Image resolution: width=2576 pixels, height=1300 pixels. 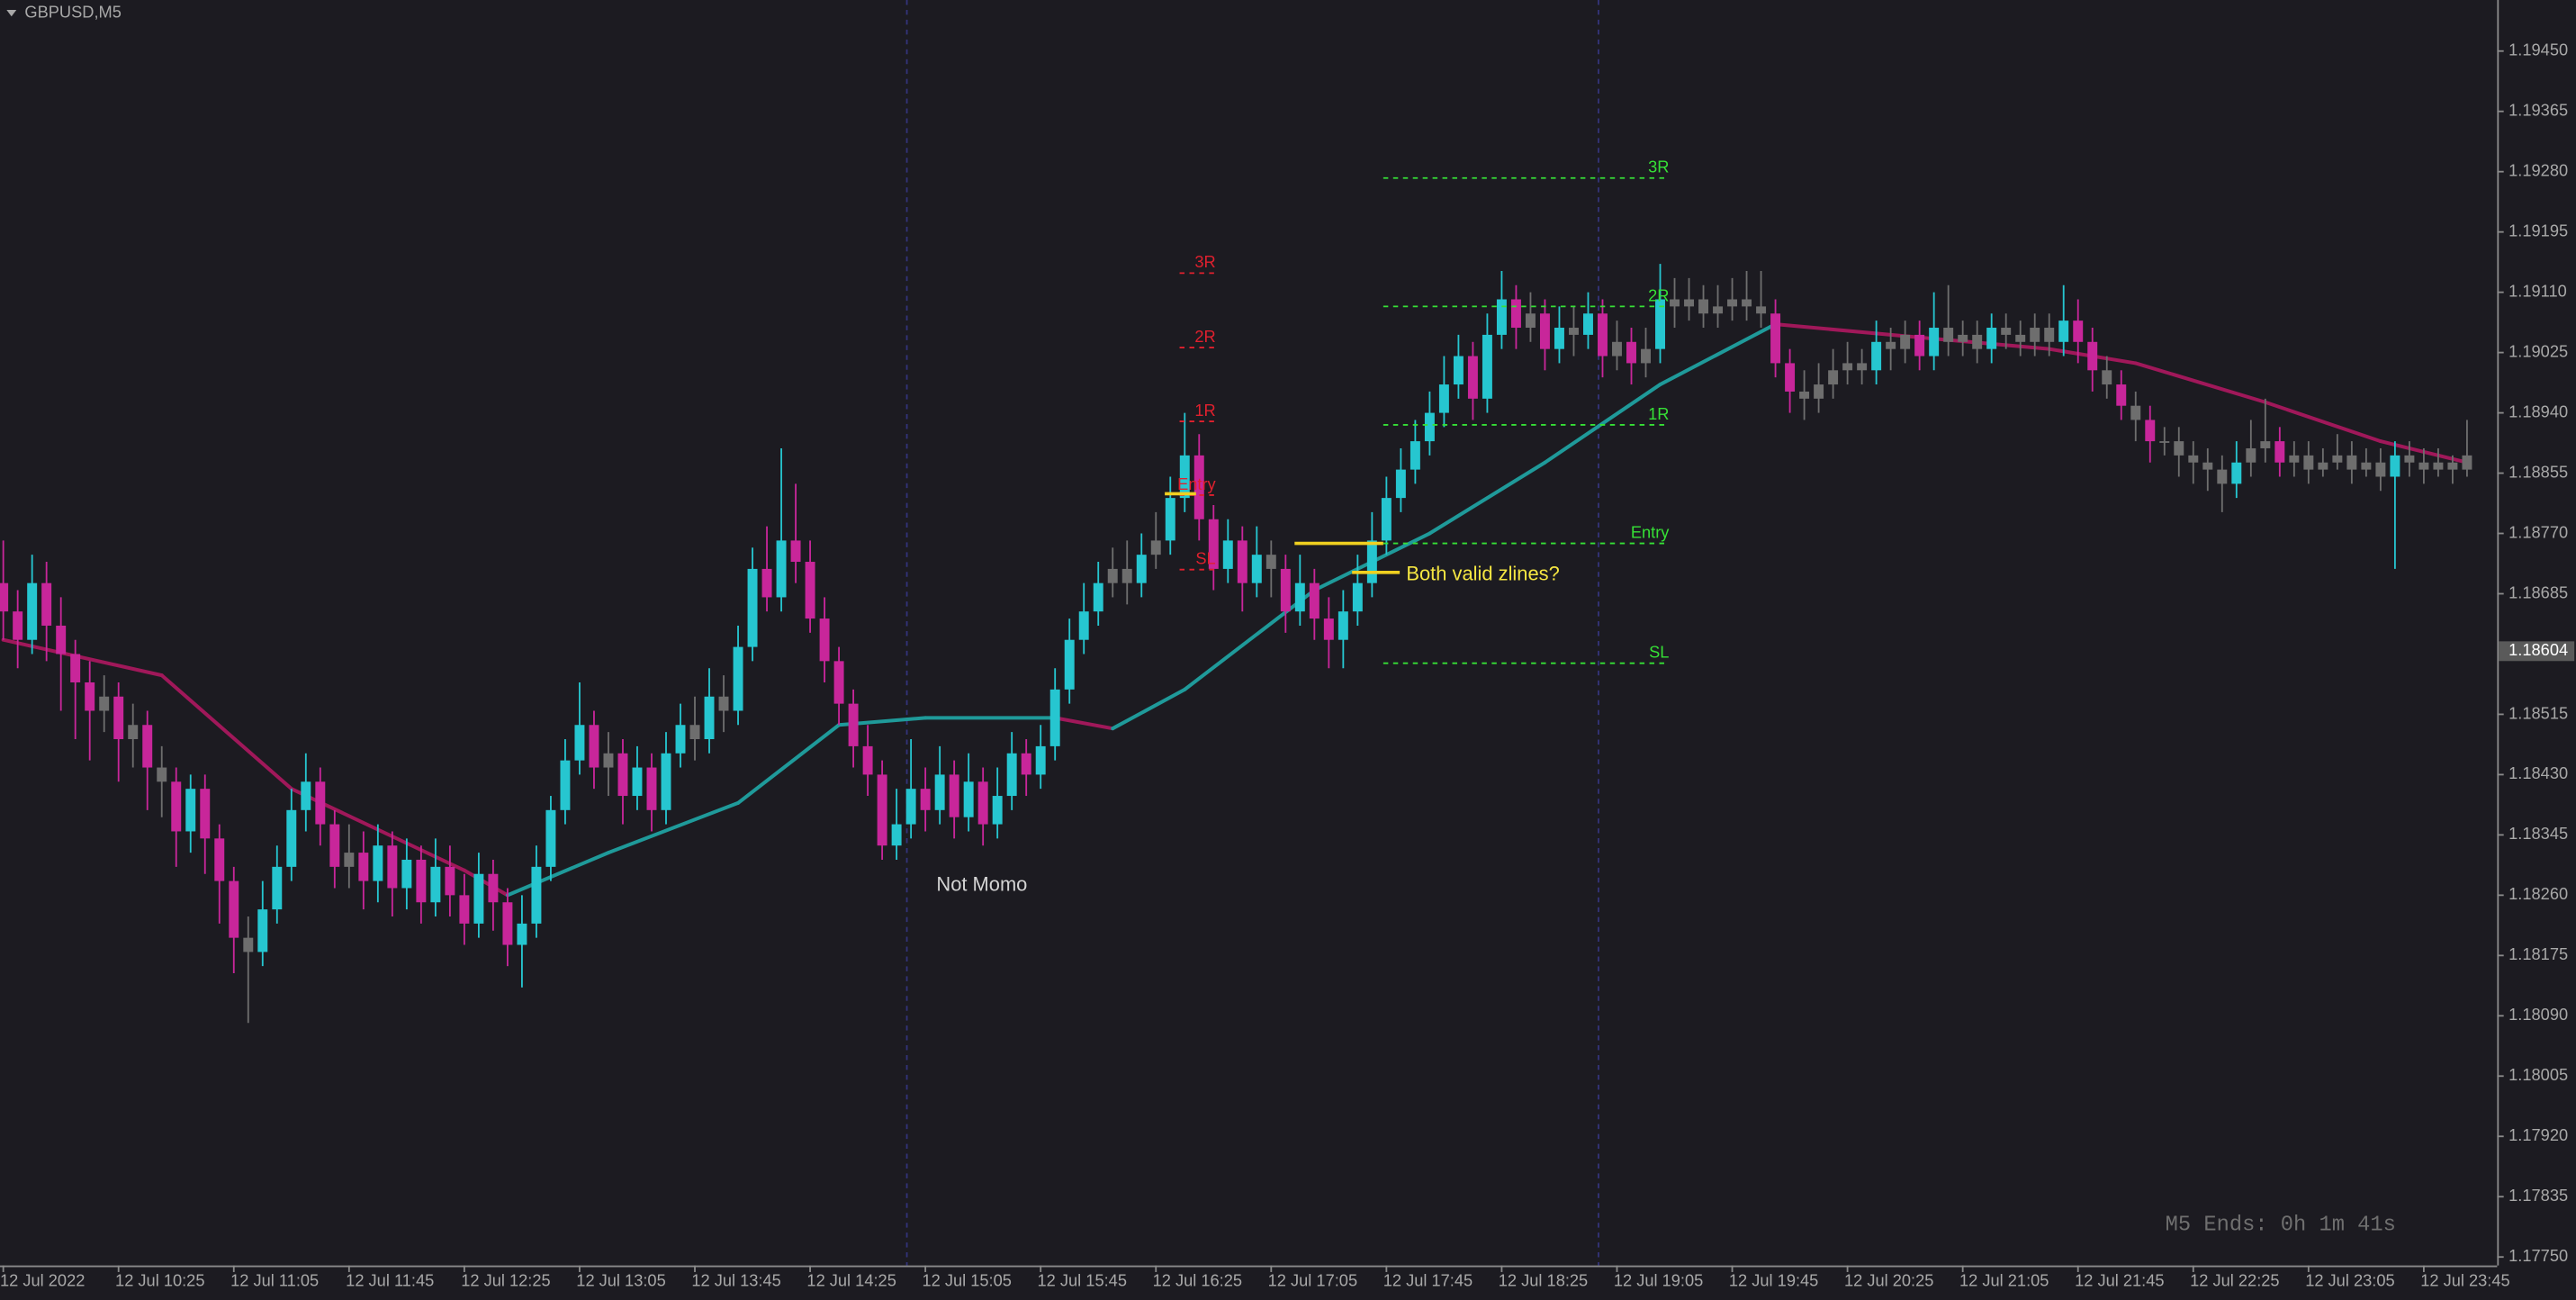 What do you see at coordinates (2538, 1195) in the screenshot?
I see `y-tick-label: 1.17835` at bounding box center [2538, 1195].